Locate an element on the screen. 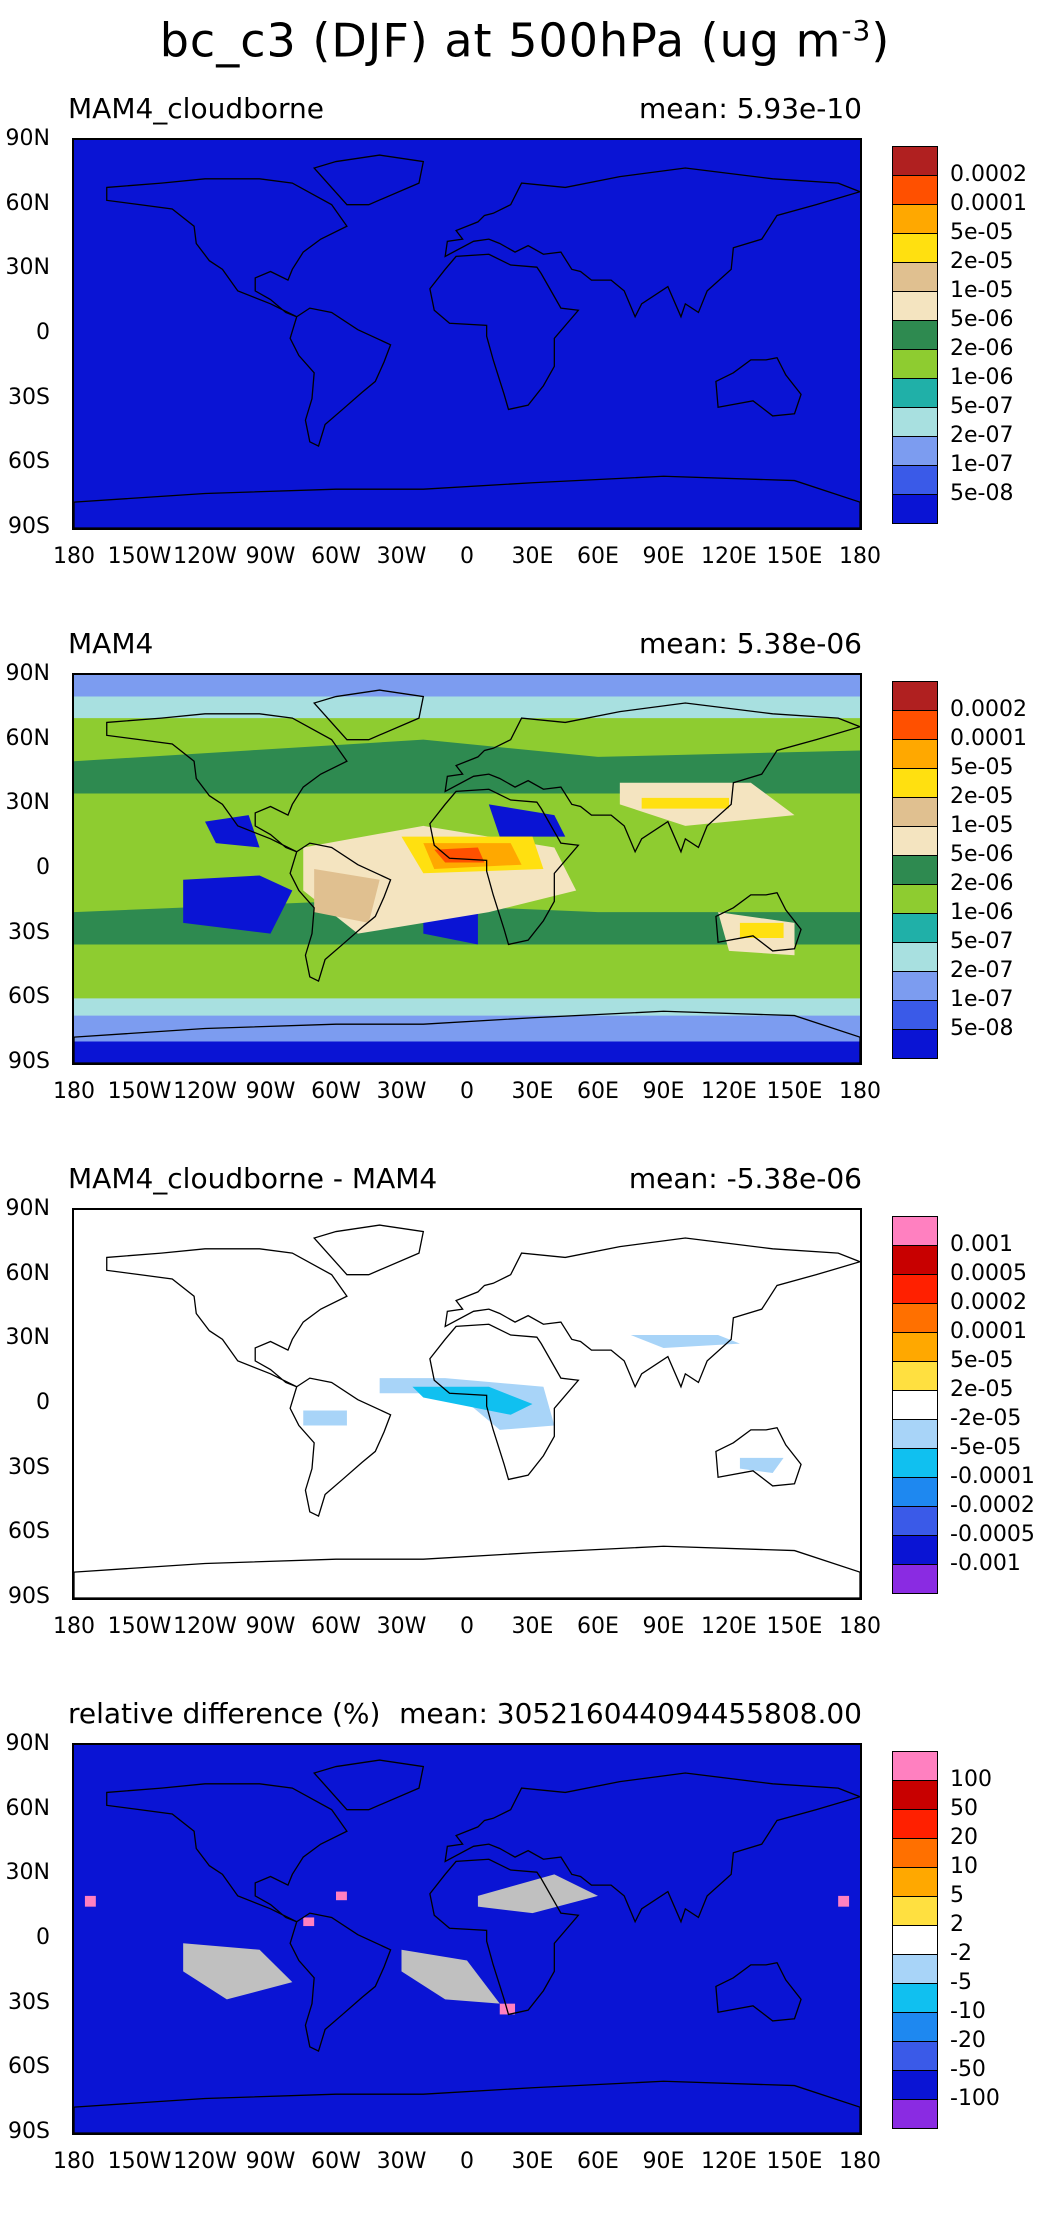 This screenshot has width=1050, height=2225. legend-label: -2 is located at coordinates (961, 1953).